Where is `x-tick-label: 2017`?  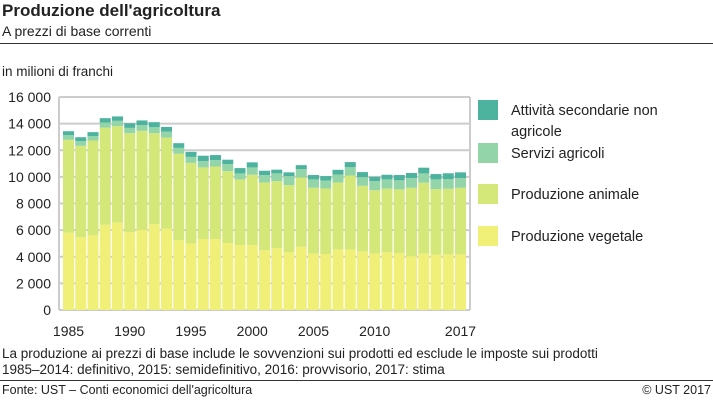 x-tick-label: 2017 is located at coordinates (460, 331).